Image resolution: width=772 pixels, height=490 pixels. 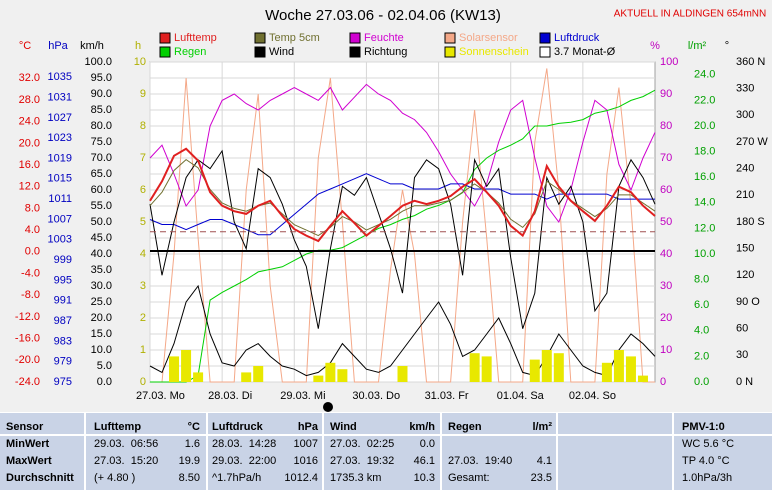 What do you see at coordinates (29, 100) in the screenshot?
I see `y-tick-label: 28.0` at bounding box center [29, 100].